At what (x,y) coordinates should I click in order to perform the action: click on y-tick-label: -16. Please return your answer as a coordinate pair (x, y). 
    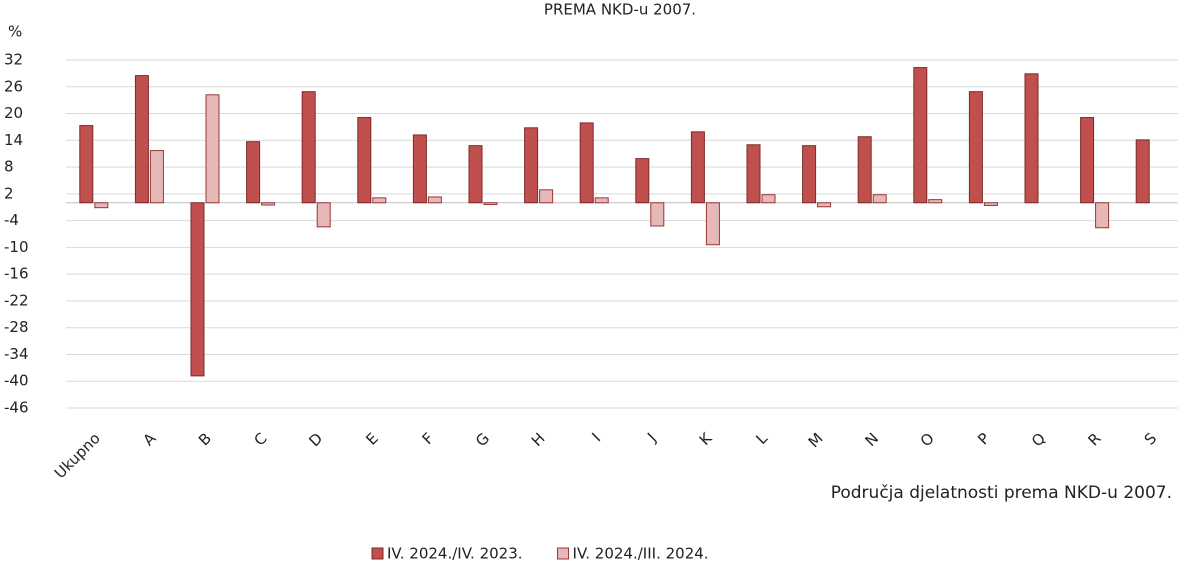
    Looking at the image, I should click on (16, 274).